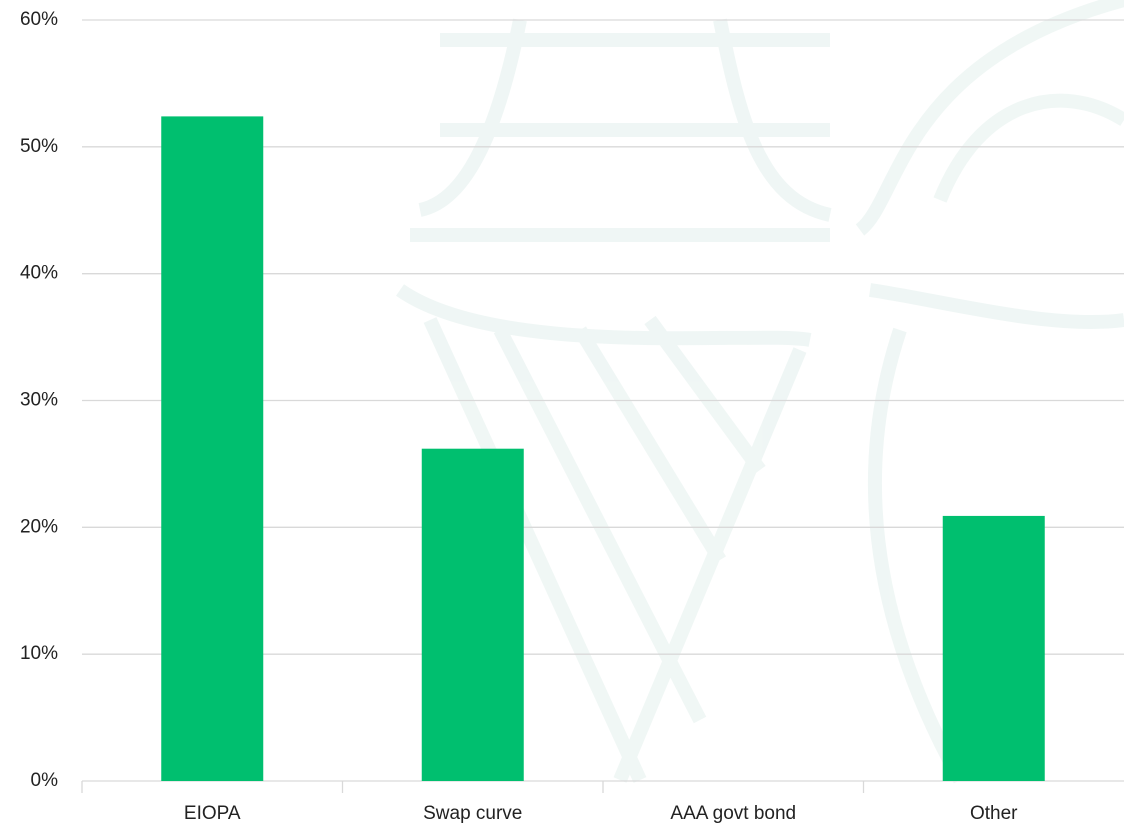 The width and height of the screenshot is (1124, 829). I want to click on y-tick-label: 60%, so click(39, 19).